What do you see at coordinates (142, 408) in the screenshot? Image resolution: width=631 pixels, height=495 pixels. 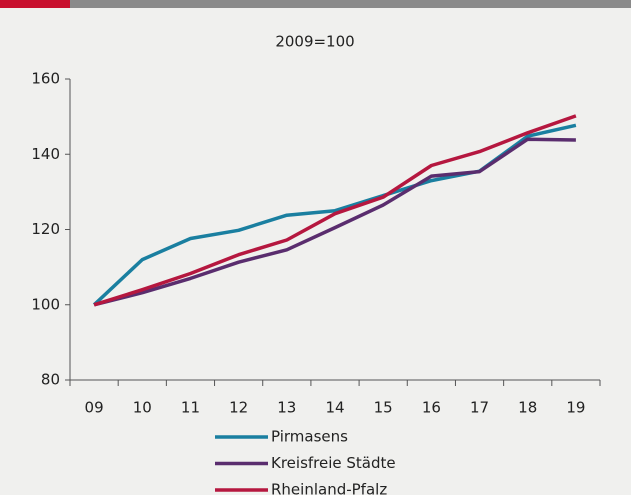 I see `x-tick-label: 10` at bounding box center [142, 408].